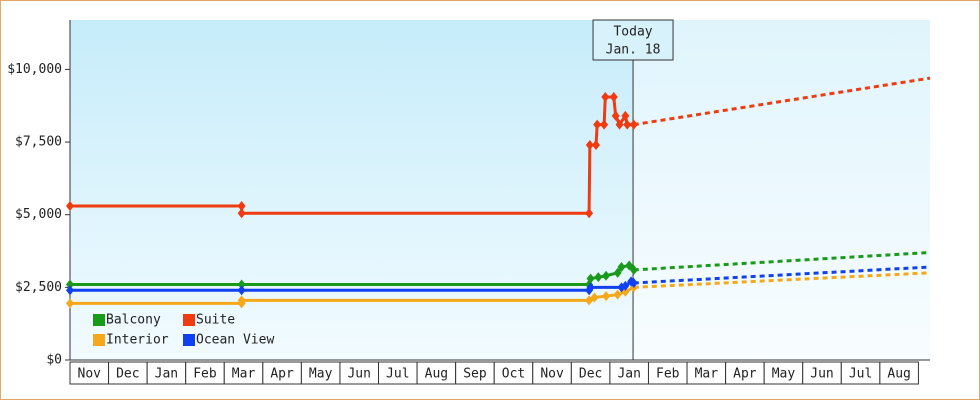 The width and height of the screenshot is (980, 400). Describe the element at coordinates (54, 360) in the screenshot. I see `y-tick-label: $0` at that location.